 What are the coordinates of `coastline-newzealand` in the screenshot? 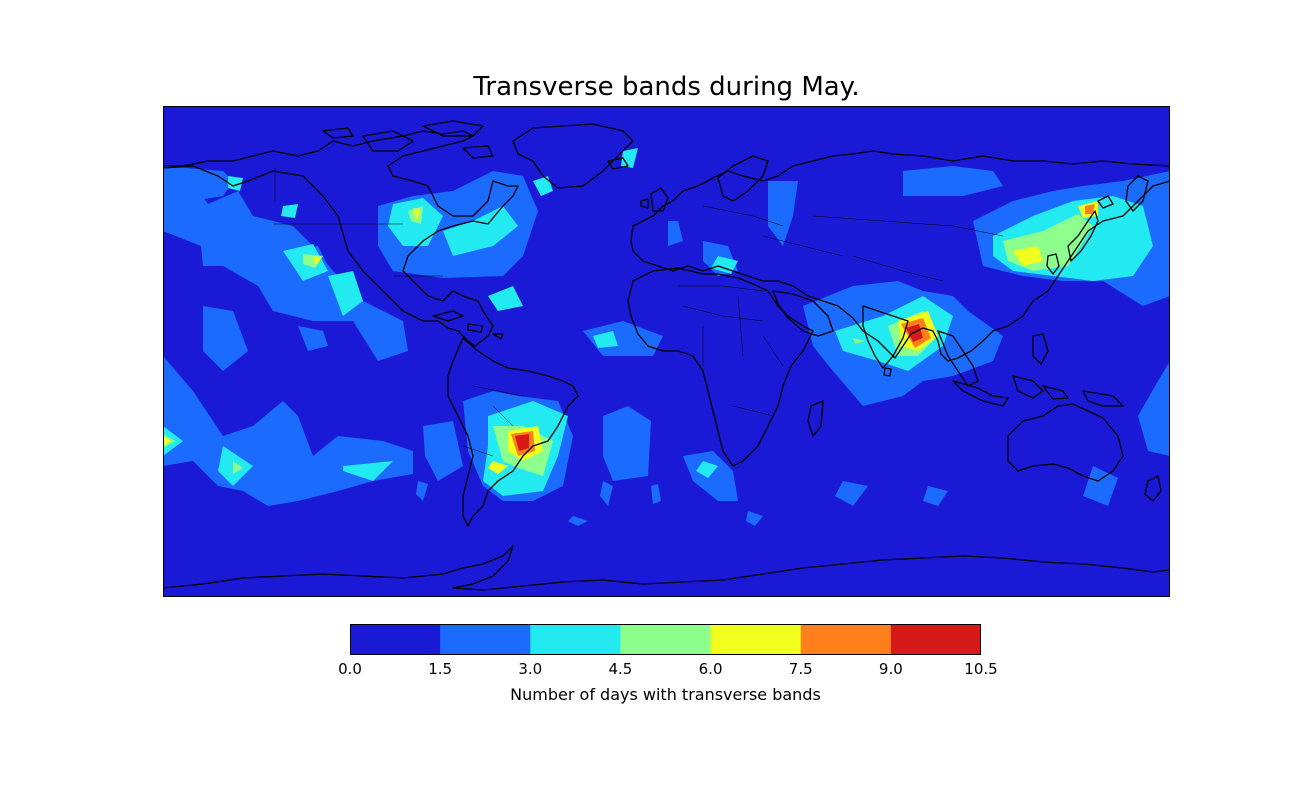 It's located at (1153, 488).